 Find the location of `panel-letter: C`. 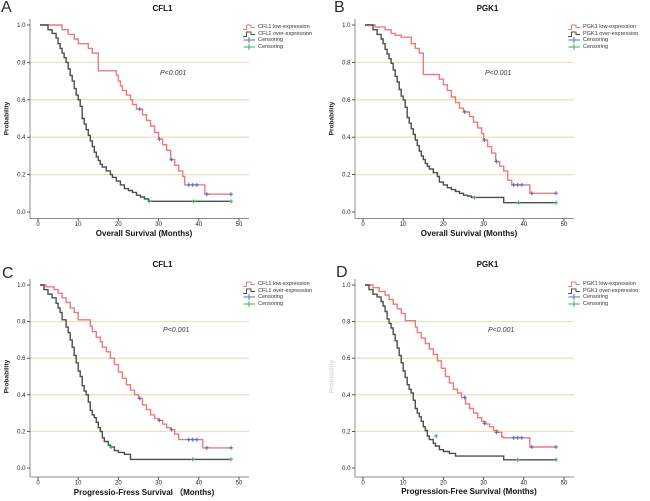

panel-letter: C is located at coordinates (8, 273).